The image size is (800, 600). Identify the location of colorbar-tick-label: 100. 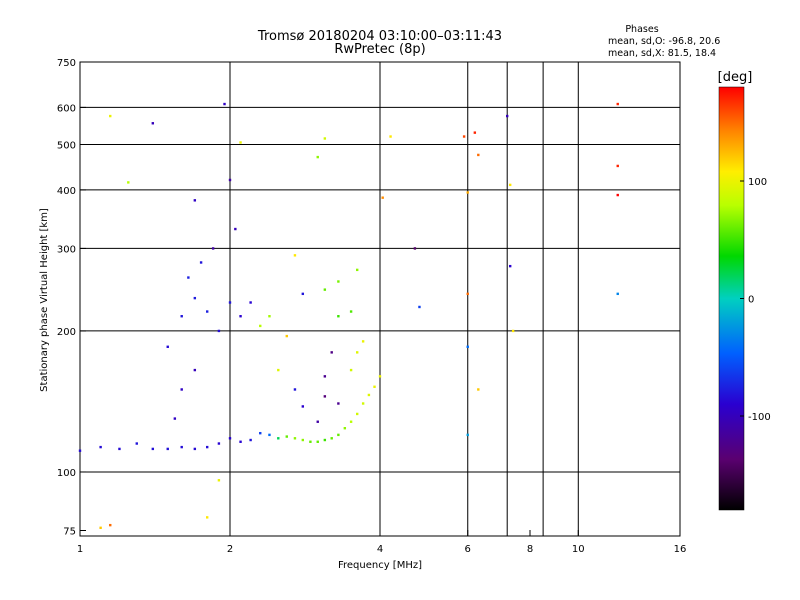
(757, 182).